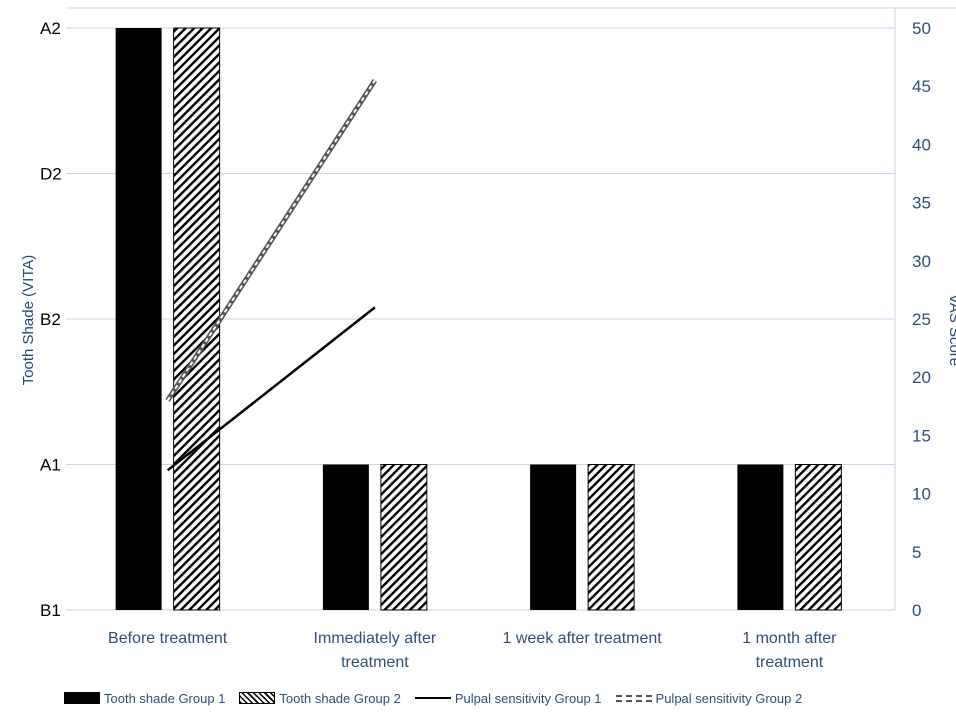  Describe the element at coordinates (921, 494) in the screenshot. I see `right-tick-label: 10` at that location.